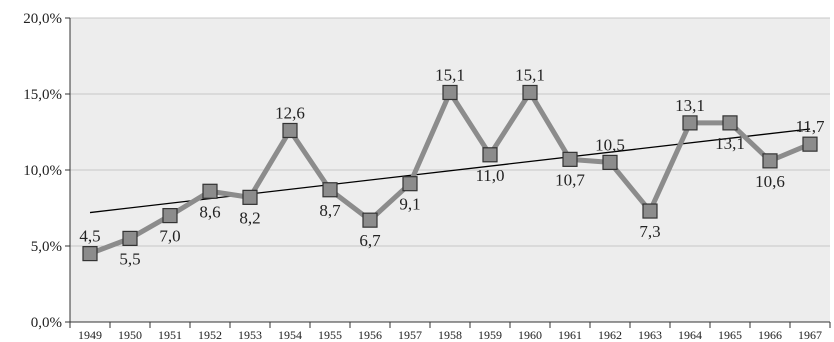 This screenshot has width=834, height=342. I want to click on y-tick-label-1: 5,0%, so click(46, 247).